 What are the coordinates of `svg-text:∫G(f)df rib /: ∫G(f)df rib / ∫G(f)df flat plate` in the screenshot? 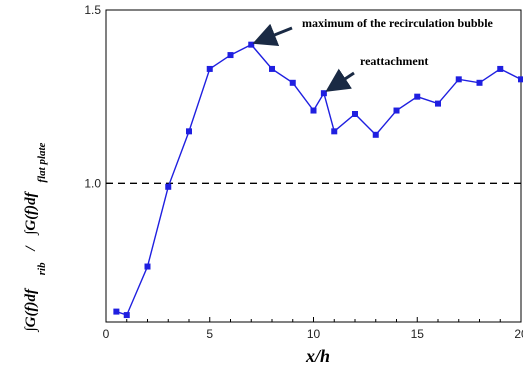 It's located at (36, 237).